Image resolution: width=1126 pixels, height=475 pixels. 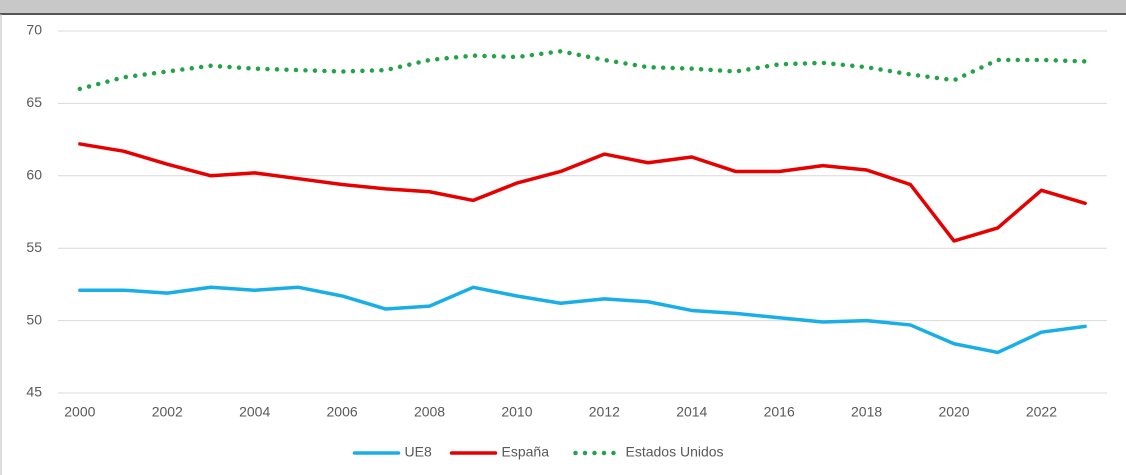 What do you see at coordinates (34, 175) in the screenshot?
I see `y-tick-label: 60` at bounding box center [34, 175].